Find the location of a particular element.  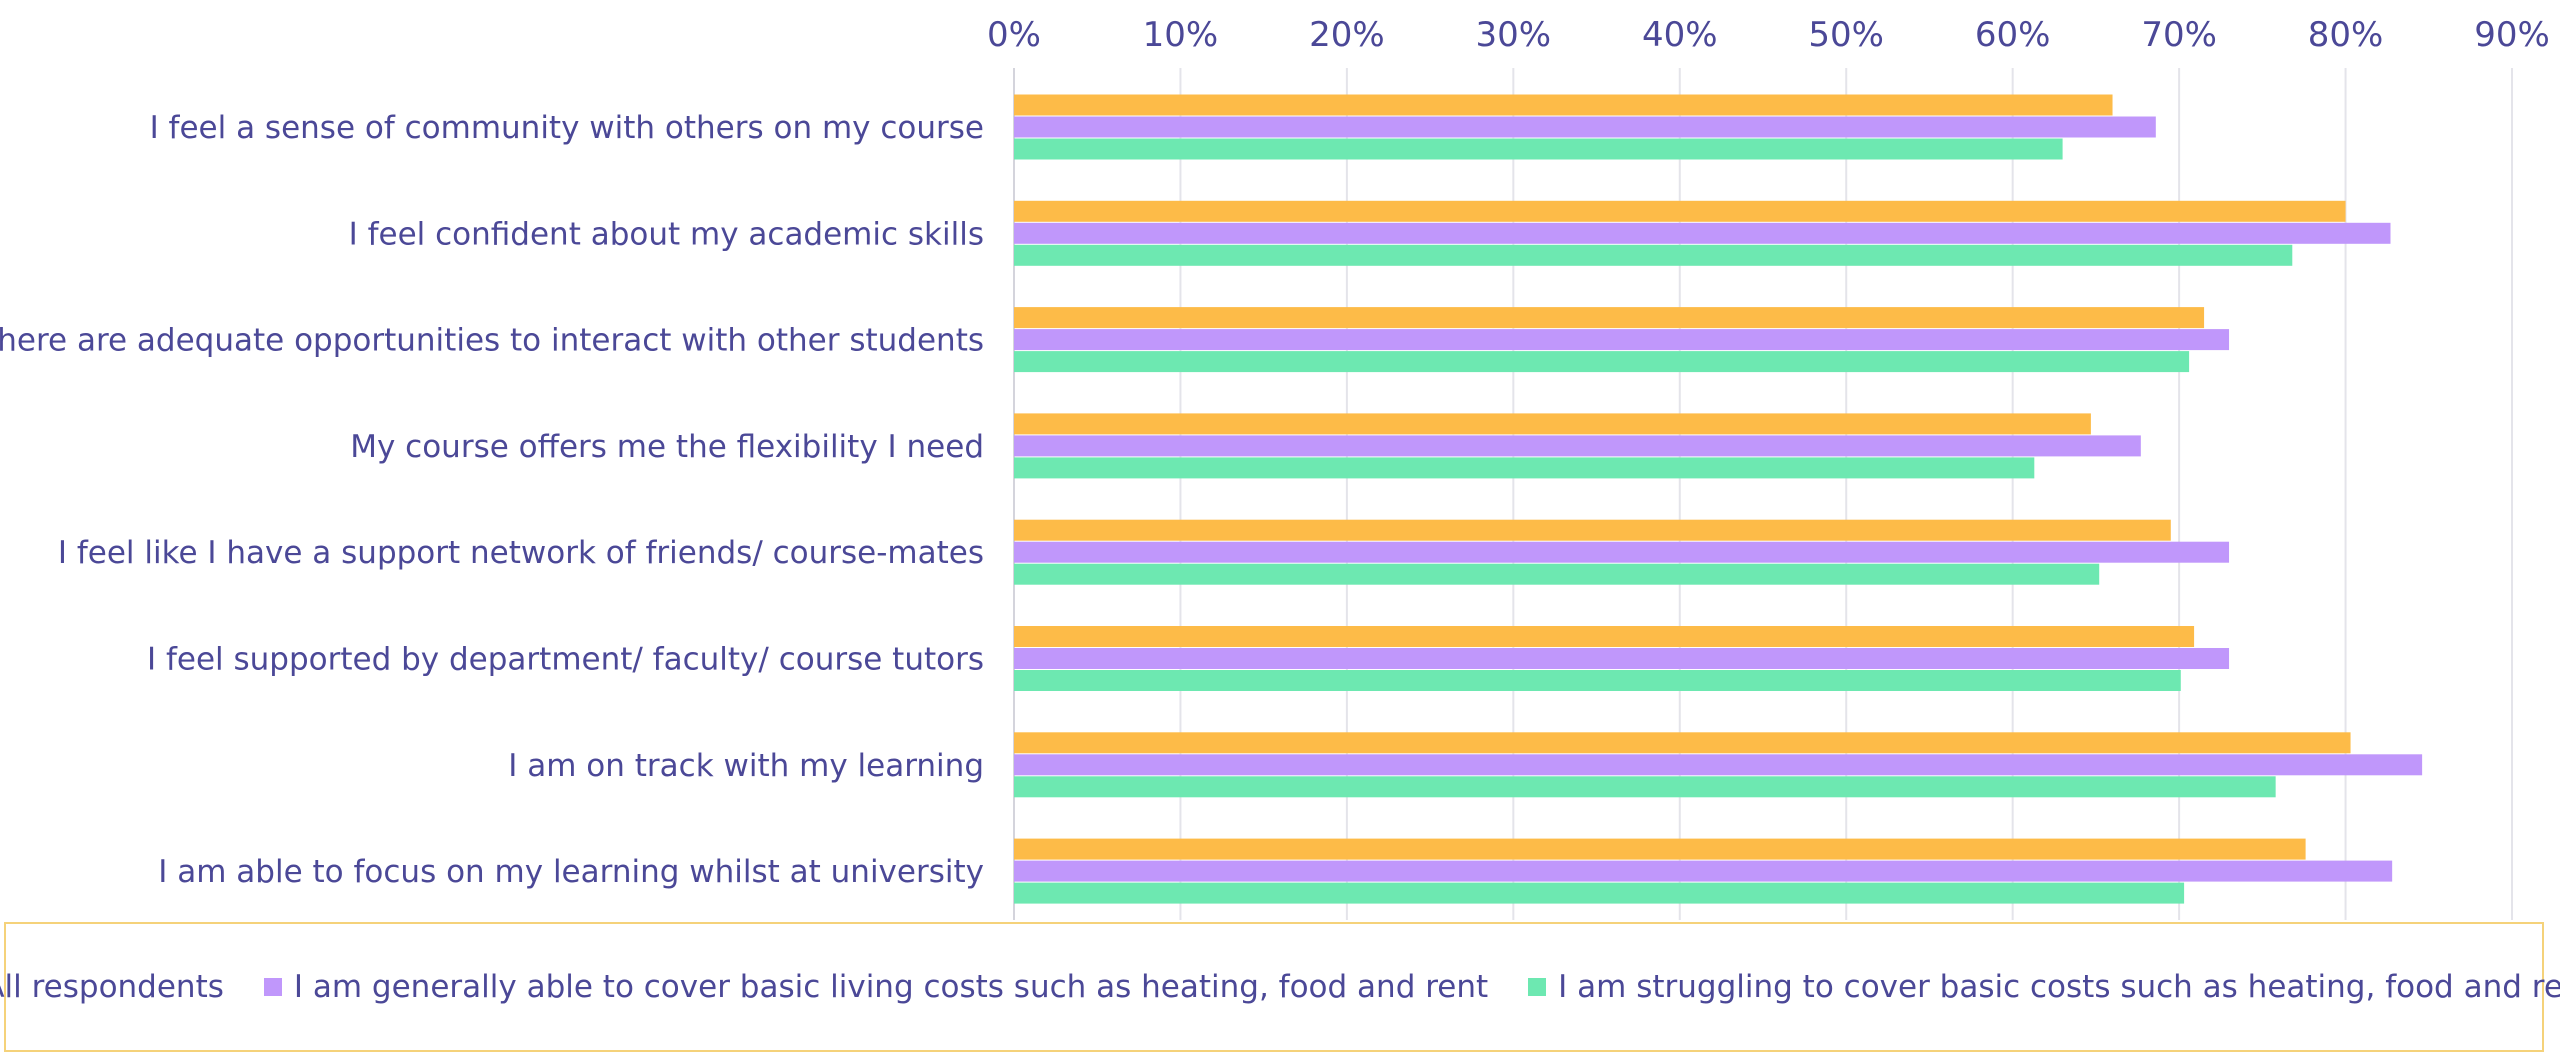

x-tick-label: 0% is located at coordinates (1014, 35).